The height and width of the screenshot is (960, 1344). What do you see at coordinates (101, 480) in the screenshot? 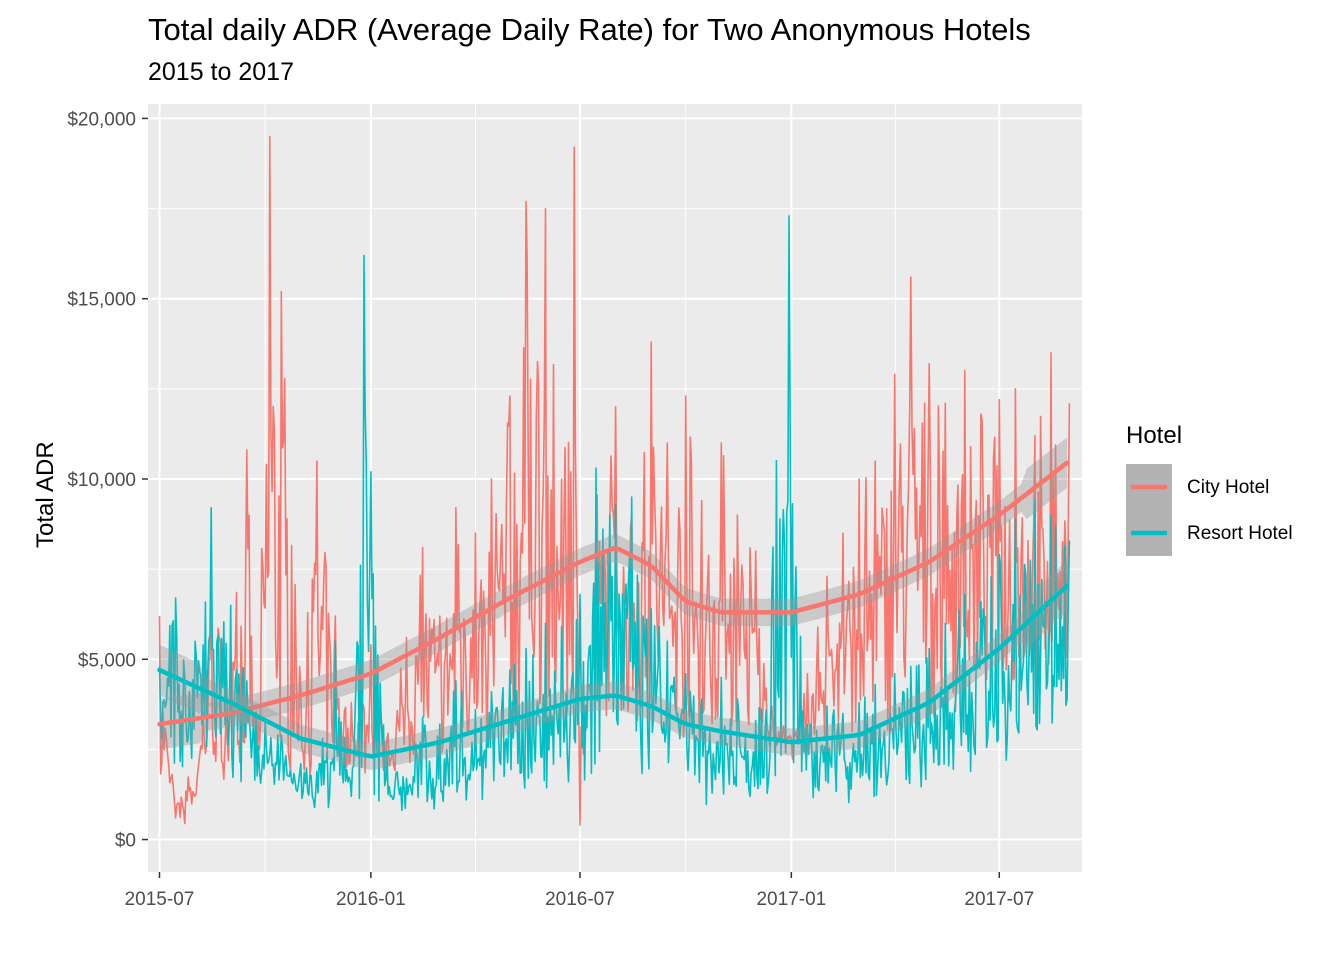
I see `y-tick-label: $10,000` at bounding box center [101, 480].